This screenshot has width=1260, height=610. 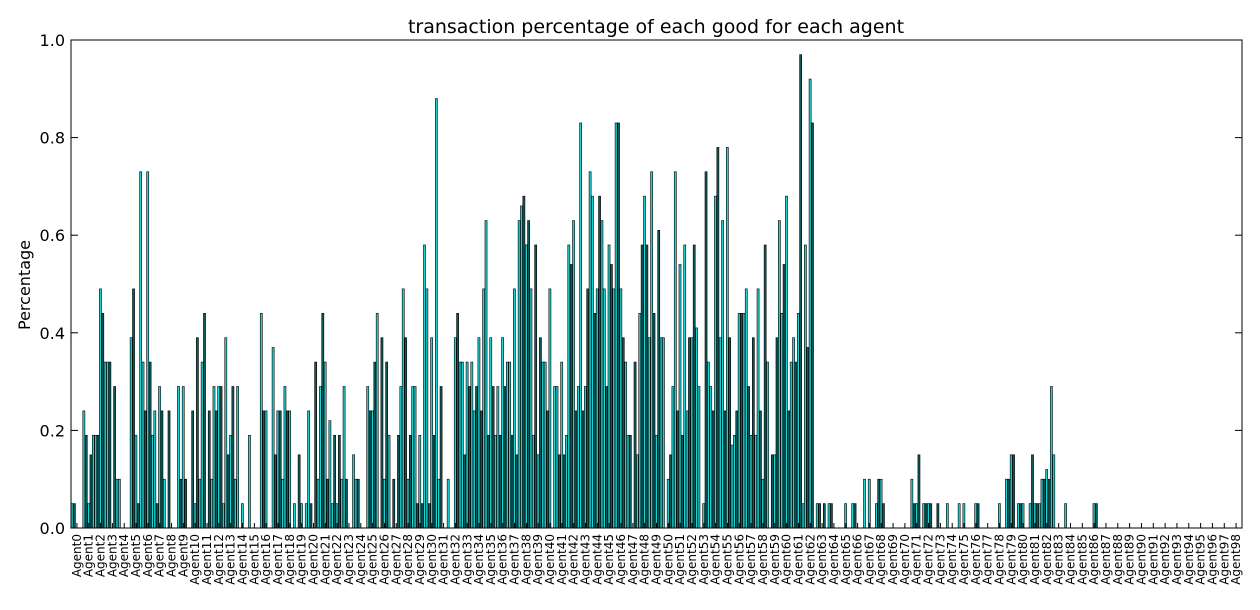 What do you see at coordinates (775, 559) in the screenshot?
I see `x-tick-label: Agent59` at bounding box center [775, 559].